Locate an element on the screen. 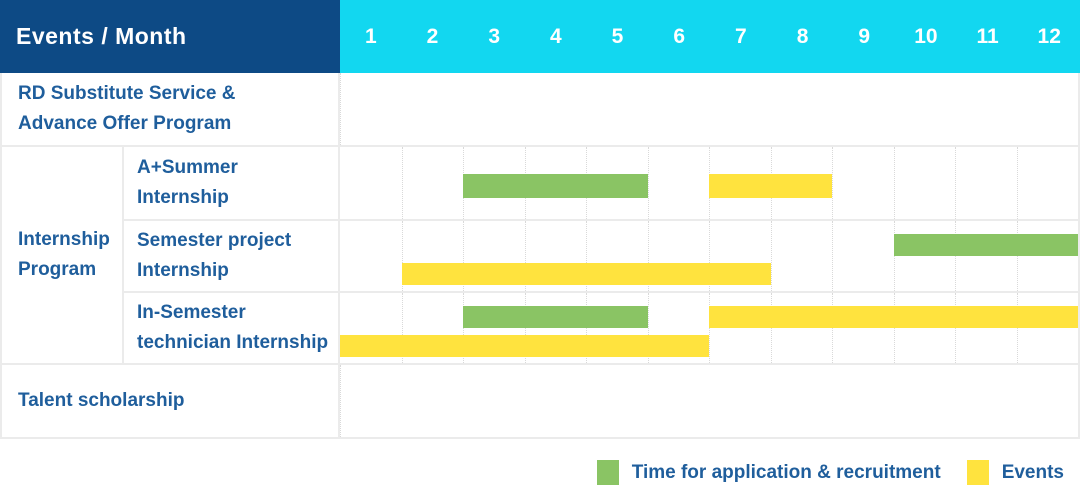 The height and width of the screenshot is (494, 1080). group-label-cell-internship-program: Internship Program is located at coordinates (63, 255).